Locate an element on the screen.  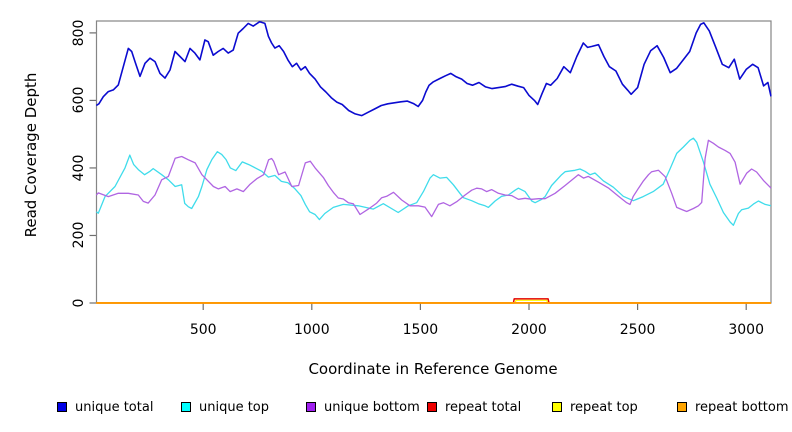
legend-swatch-repeat-top is located at coordinates (557, 407).